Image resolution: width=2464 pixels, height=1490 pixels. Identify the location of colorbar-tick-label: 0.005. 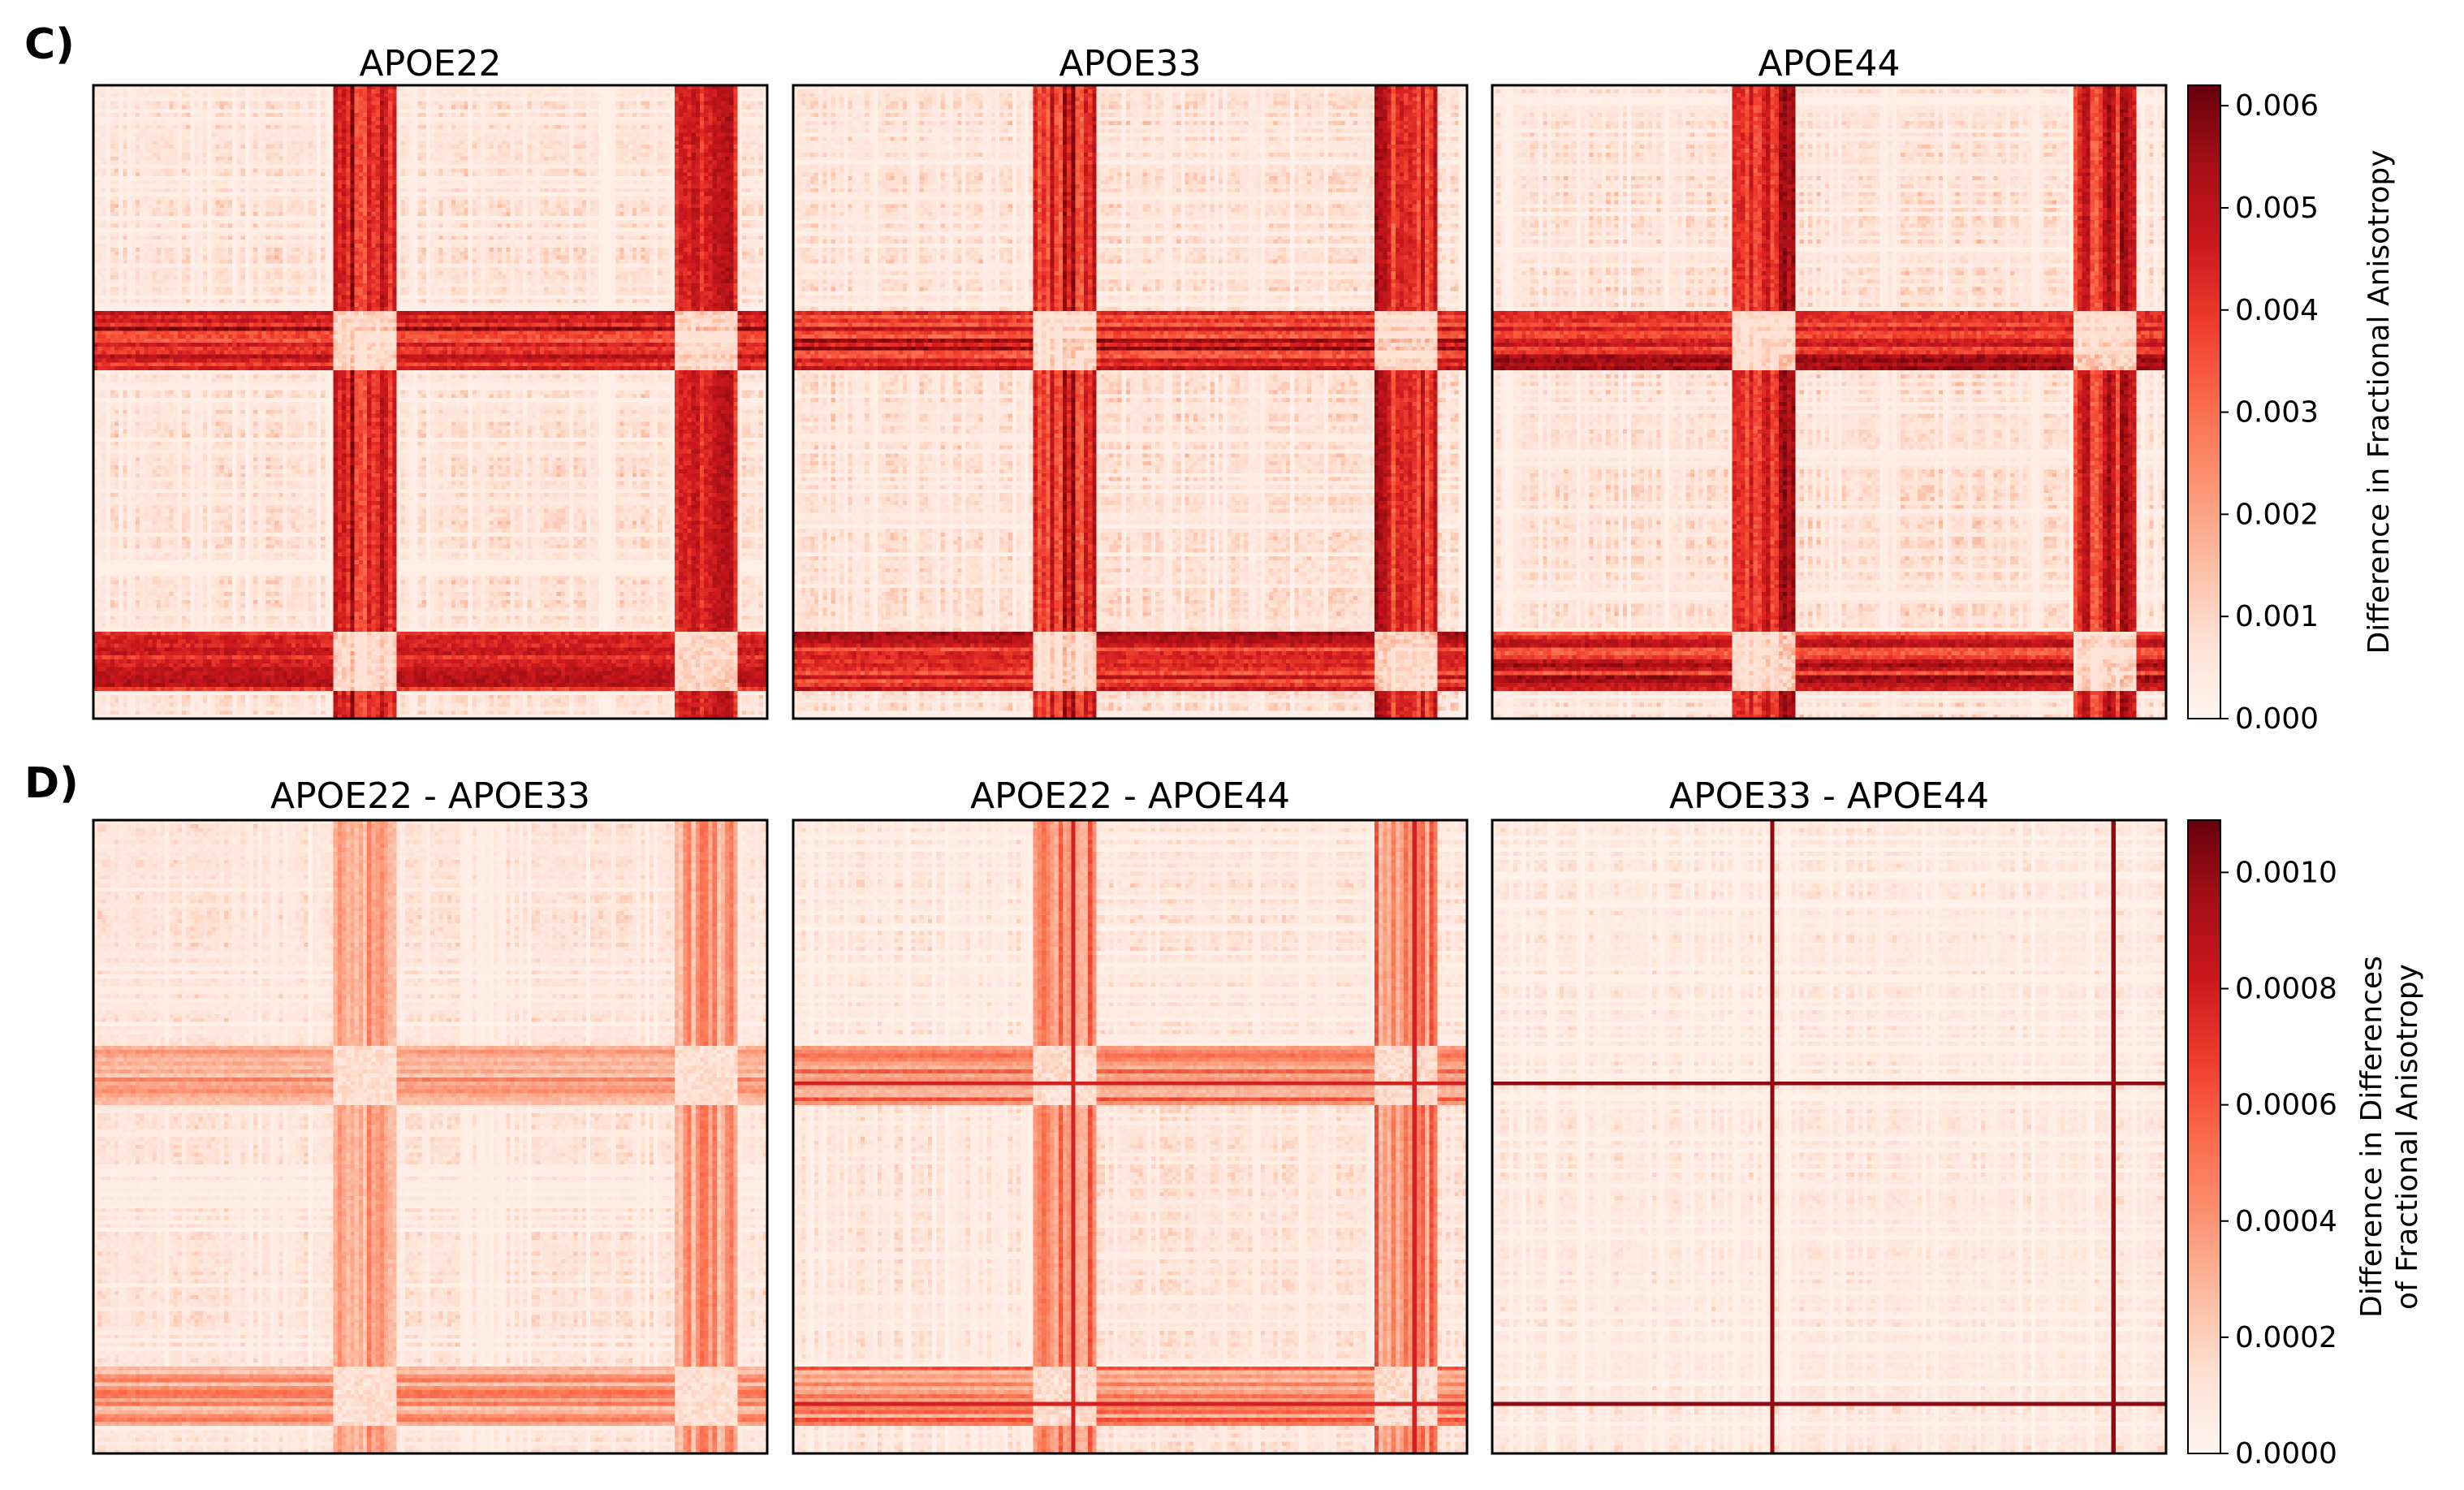
(2277, 208).